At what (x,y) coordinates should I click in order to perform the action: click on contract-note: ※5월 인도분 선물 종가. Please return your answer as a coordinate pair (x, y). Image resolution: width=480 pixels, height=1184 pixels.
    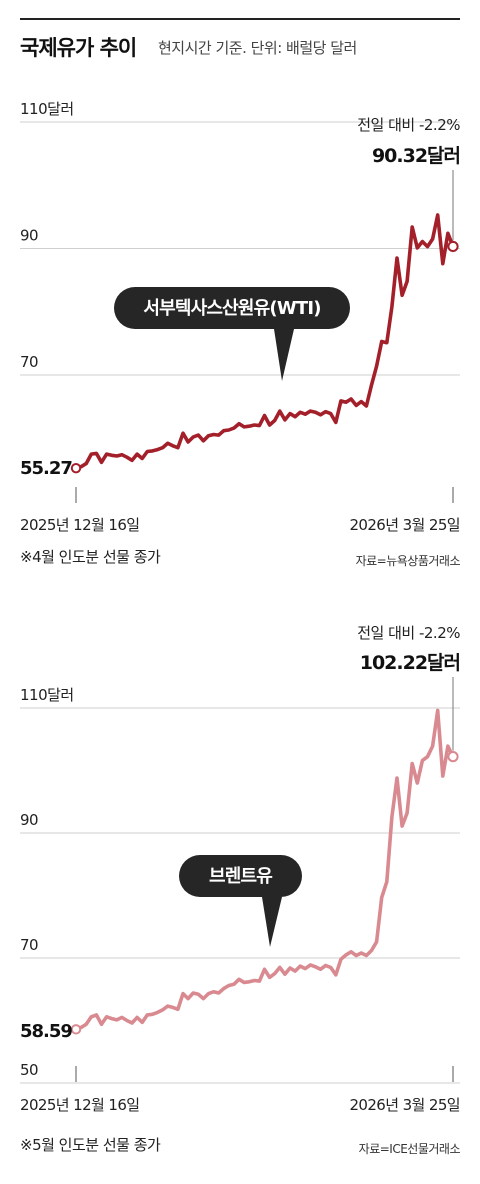
    Looking at the image, I should click on (90, 1145).